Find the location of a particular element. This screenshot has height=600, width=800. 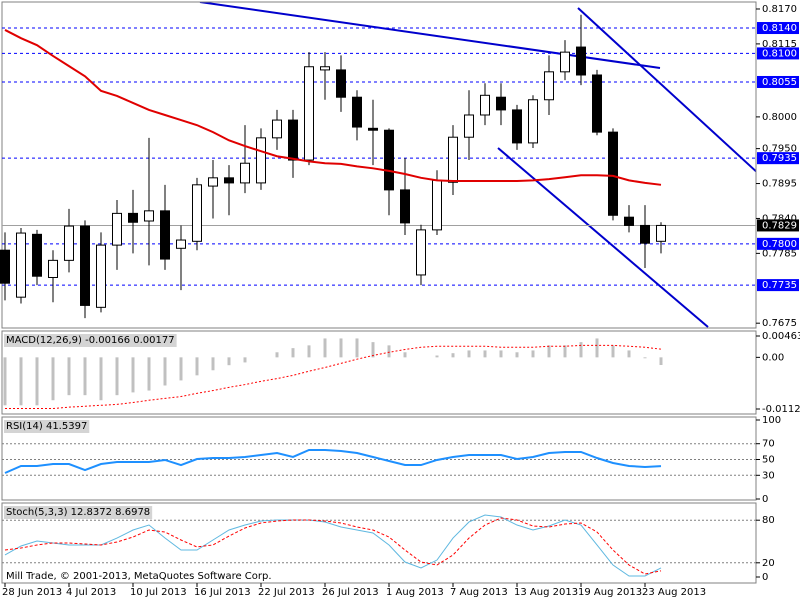

y-tick-label: 100 is located at coordinates (771, 420).